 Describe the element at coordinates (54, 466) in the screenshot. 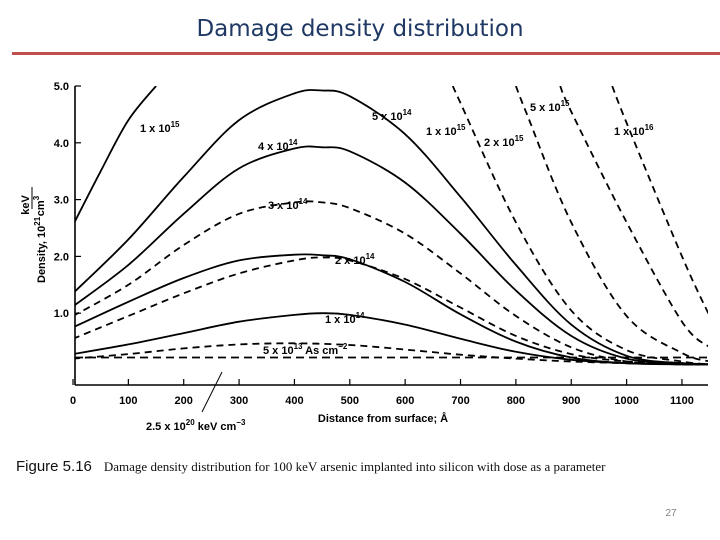

I see `figure-label: Figure 5.16` at that location.